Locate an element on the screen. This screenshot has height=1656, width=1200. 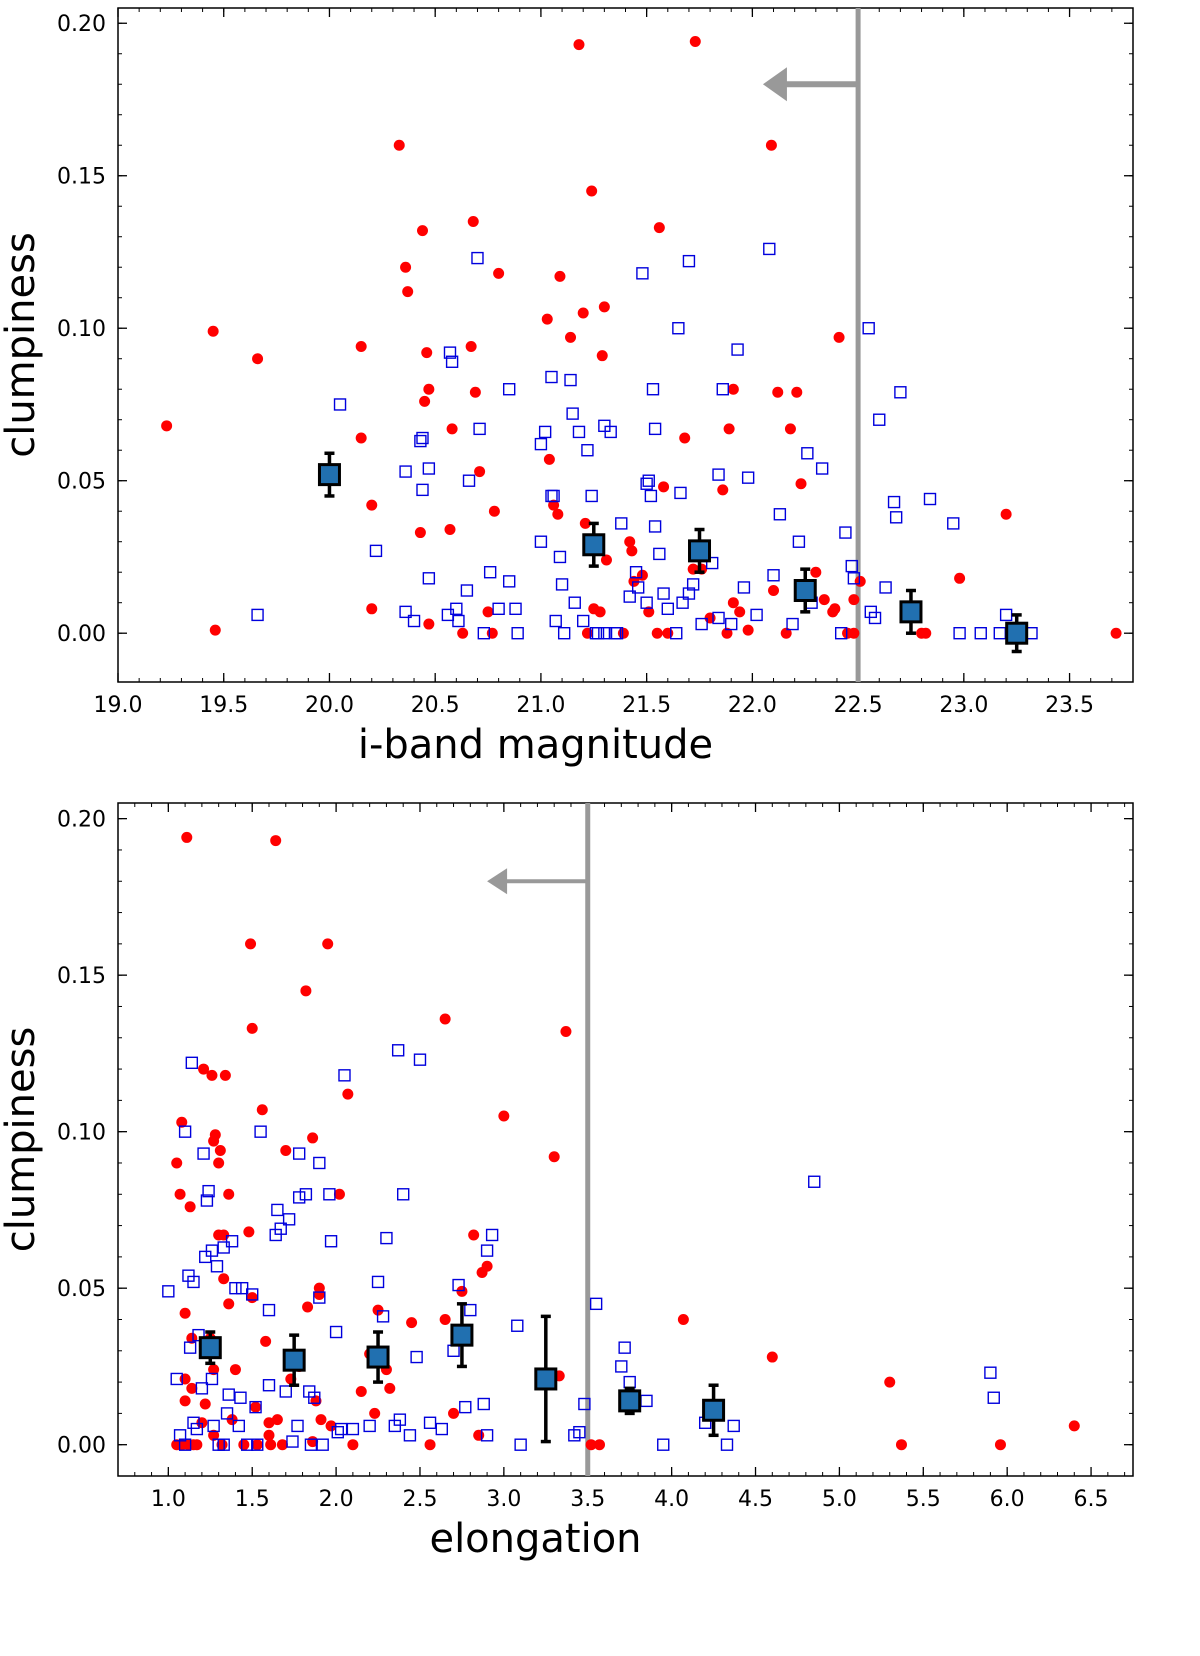
y-axis-title: clumpiness is located at coordinates (22, 1140).